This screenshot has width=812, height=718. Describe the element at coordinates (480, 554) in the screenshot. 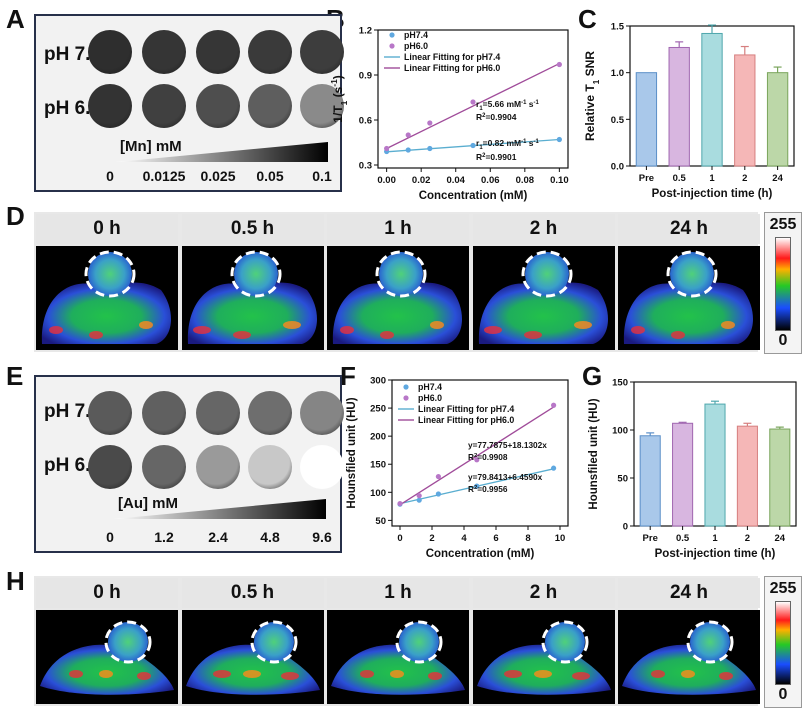

I see `xlabel-F: Concentration (mM)` at that location.